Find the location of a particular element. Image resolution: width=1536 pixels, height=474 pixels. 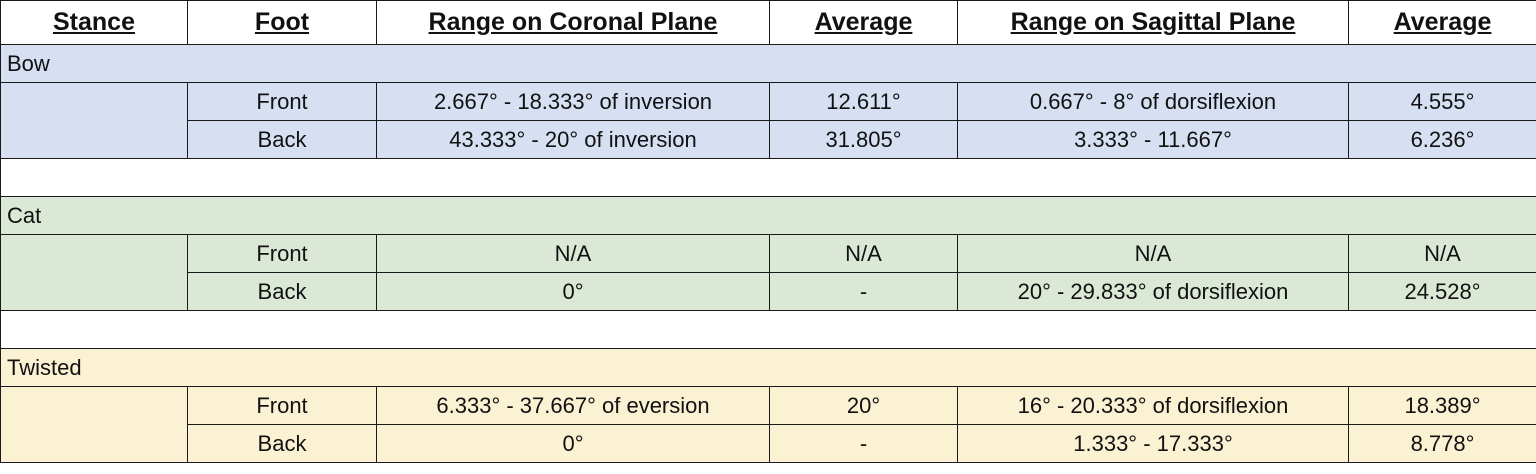

sagittal-average-cell: 8.778° is located at coordinates (1442, 443).